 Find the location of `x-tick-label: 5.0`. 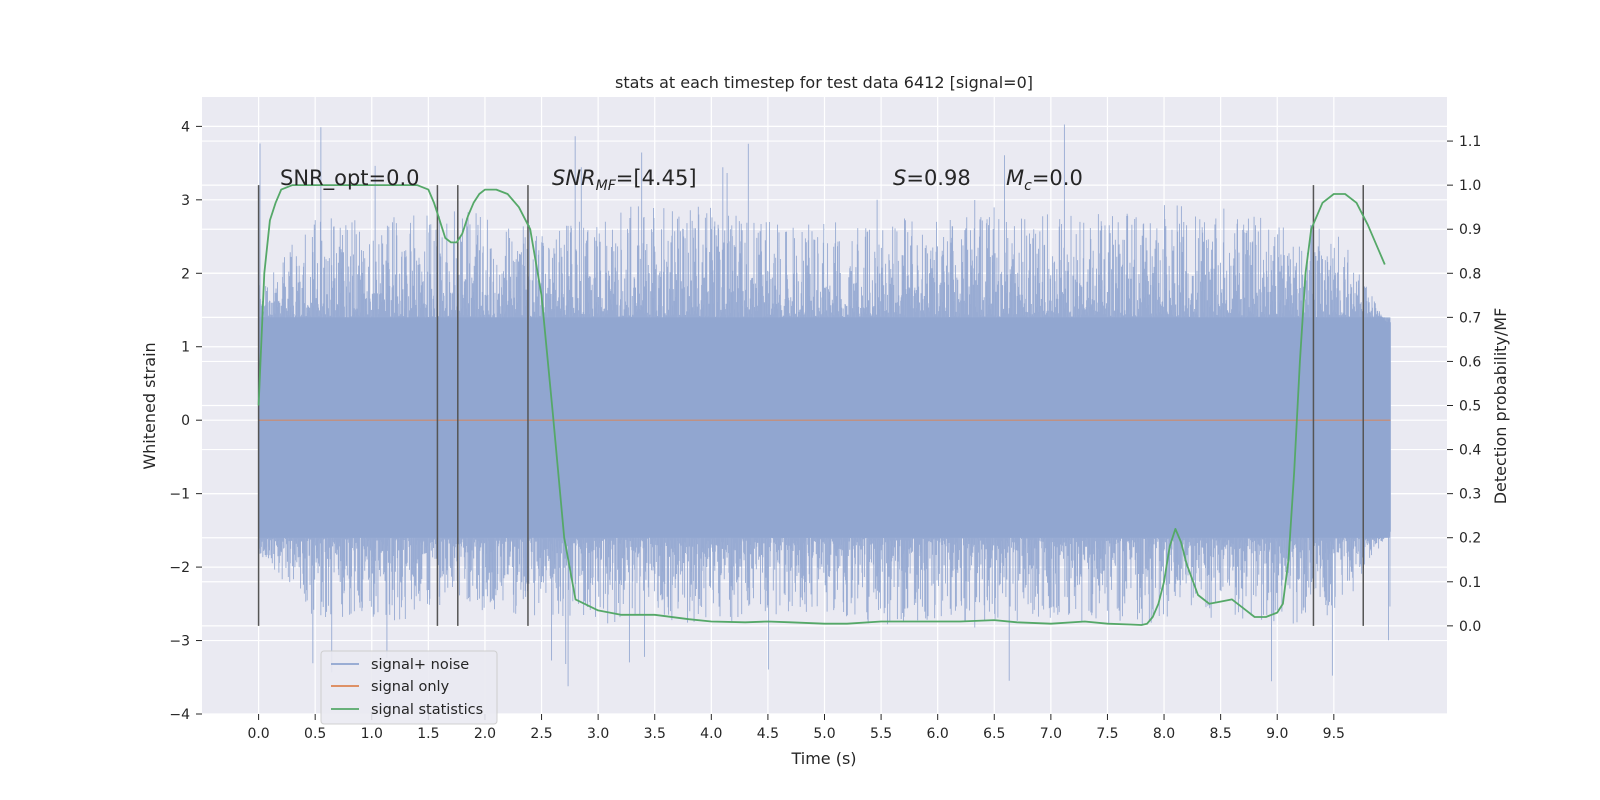

x-tick-label: 5.0 is located at coordinates (824, 734).